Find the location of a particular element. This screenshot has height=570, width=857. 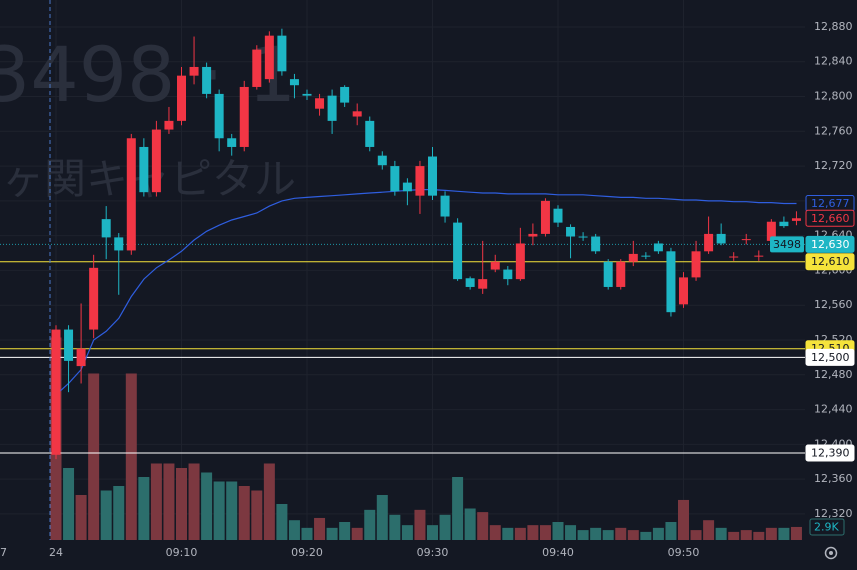

price-line-badge: 12,390 is located at coordinates (830, 453).